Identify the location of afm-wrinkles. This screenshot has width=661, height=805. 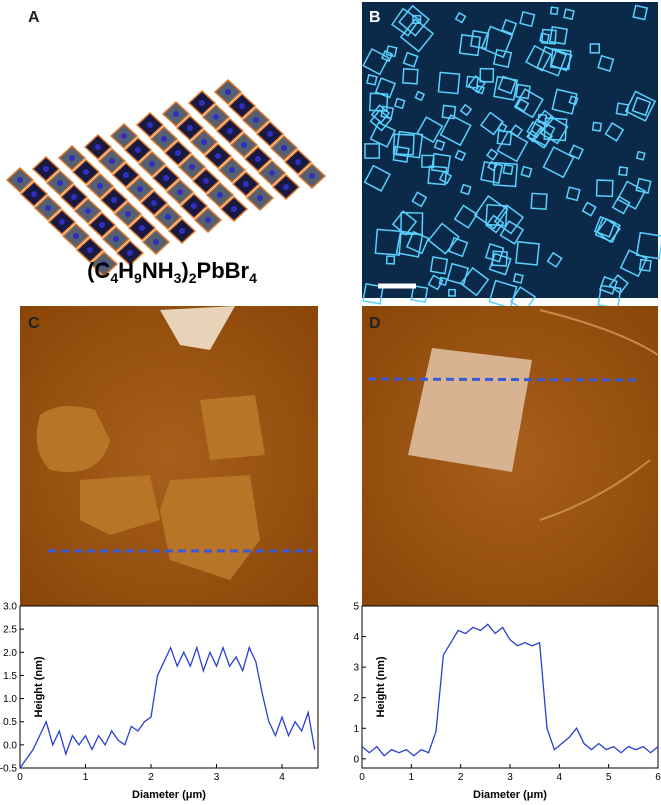
(599, 415).